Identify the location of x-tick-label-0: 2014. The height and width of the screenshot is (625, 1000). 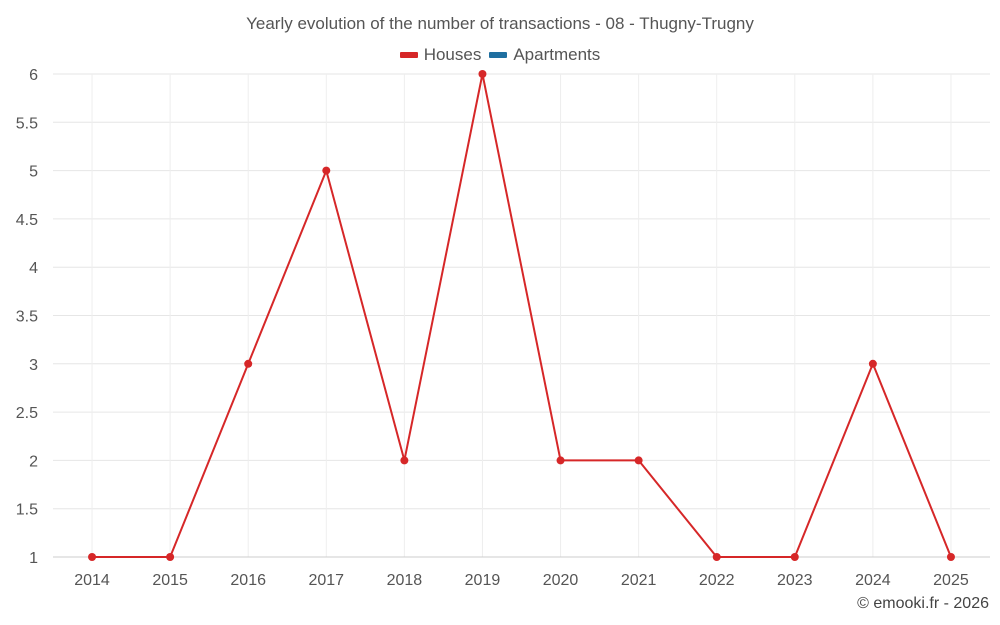
(92, 580).